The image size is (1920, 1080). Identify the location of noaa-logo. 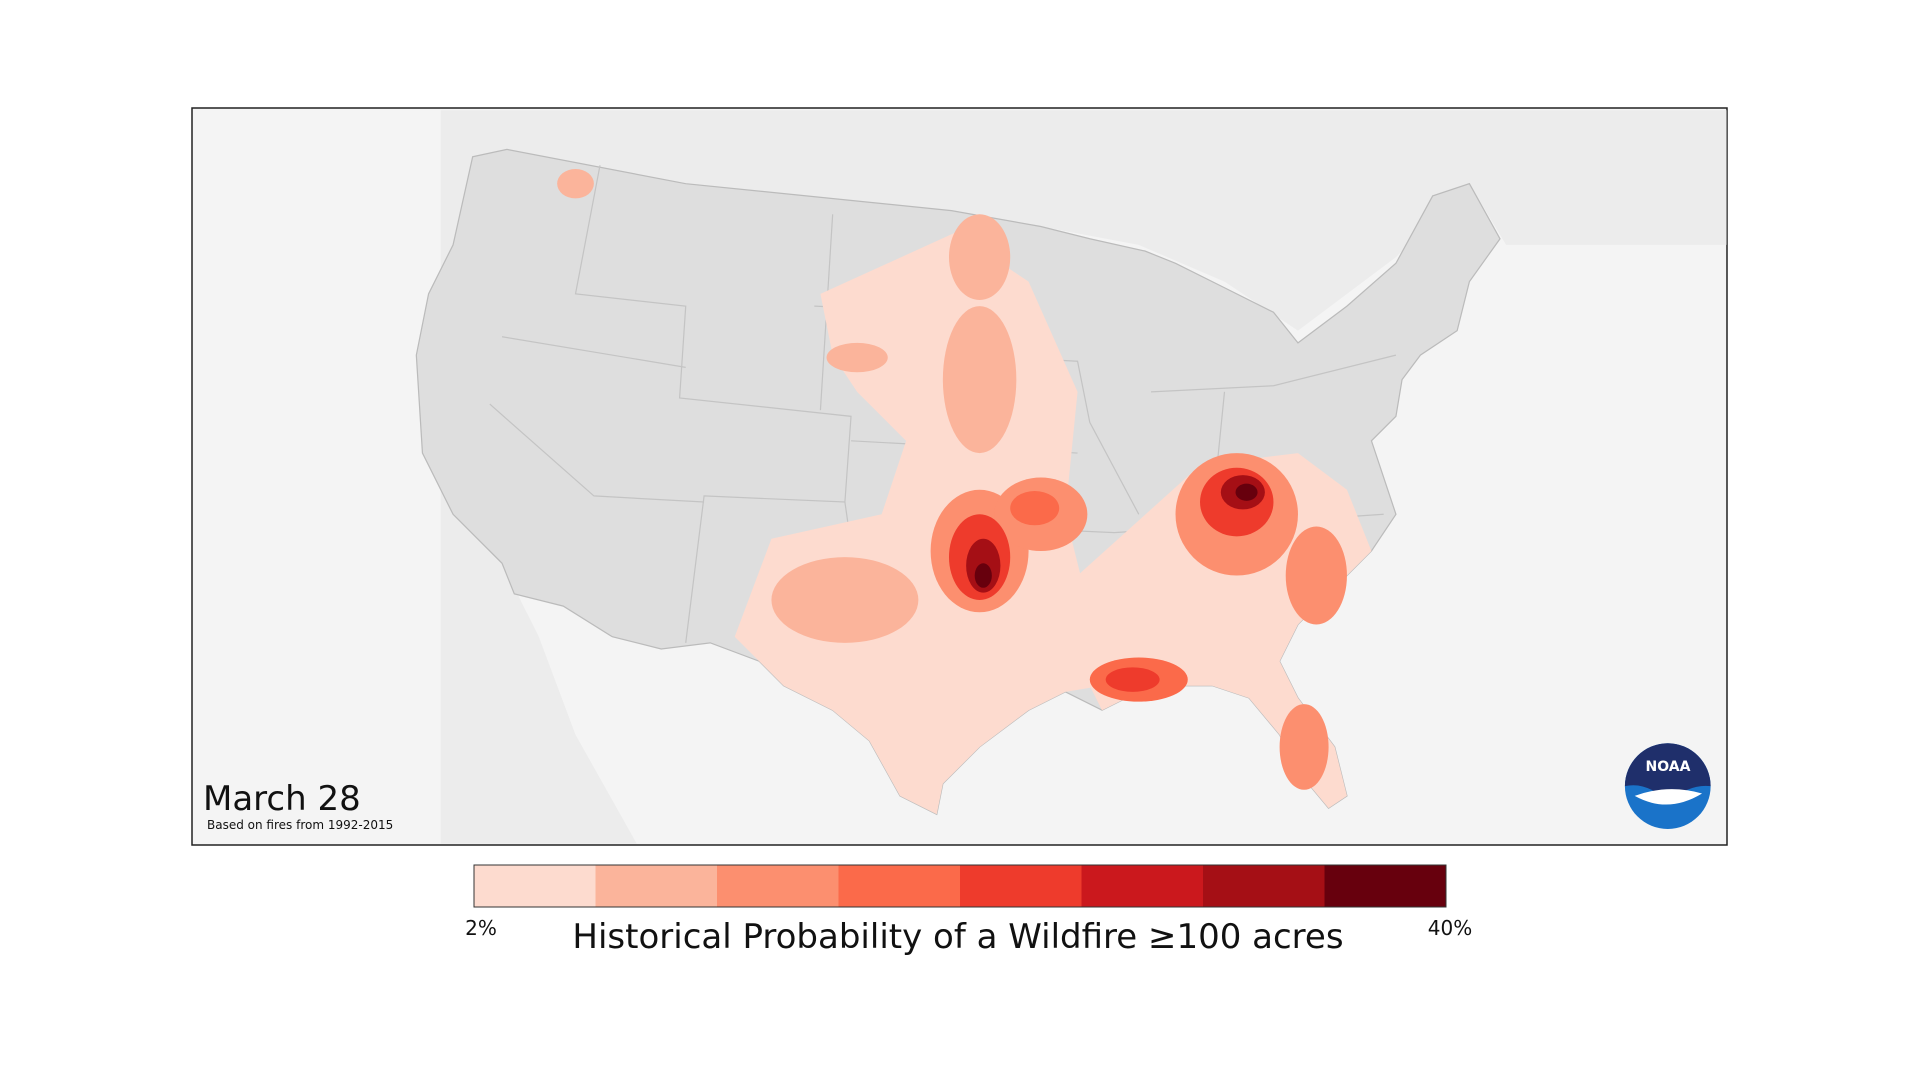
(1667, 786).